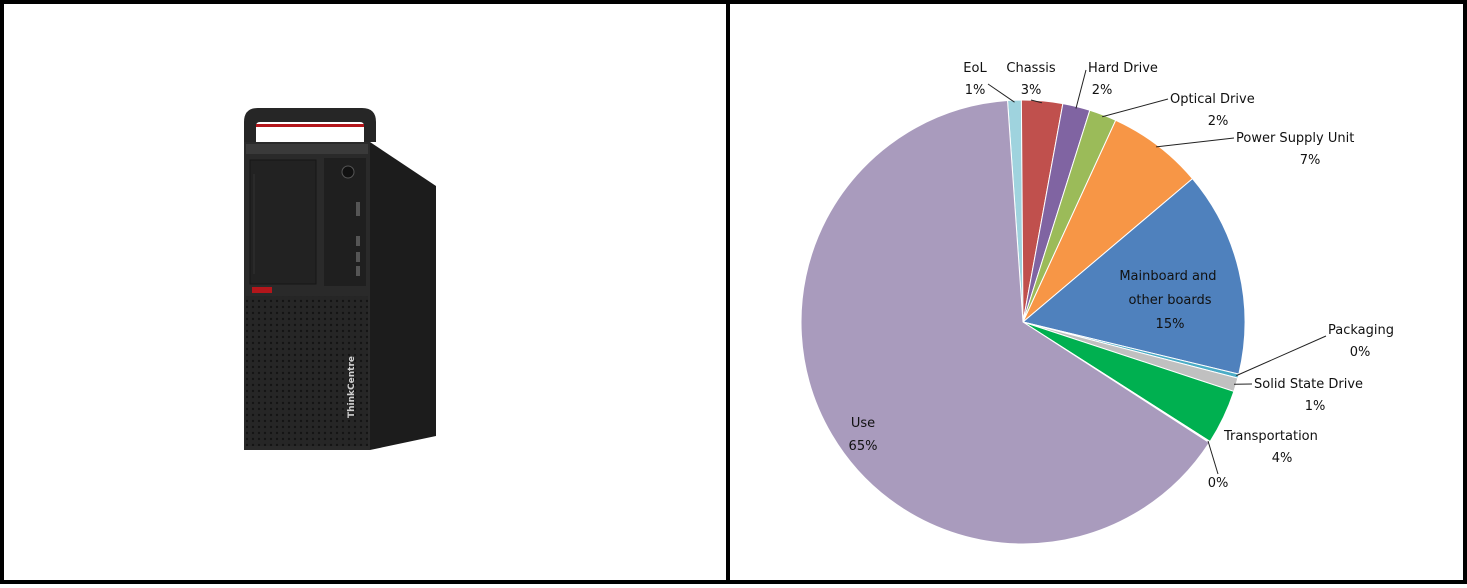  I want to click on desktop-tower-image: ThinkCentre, so click(340, 279).